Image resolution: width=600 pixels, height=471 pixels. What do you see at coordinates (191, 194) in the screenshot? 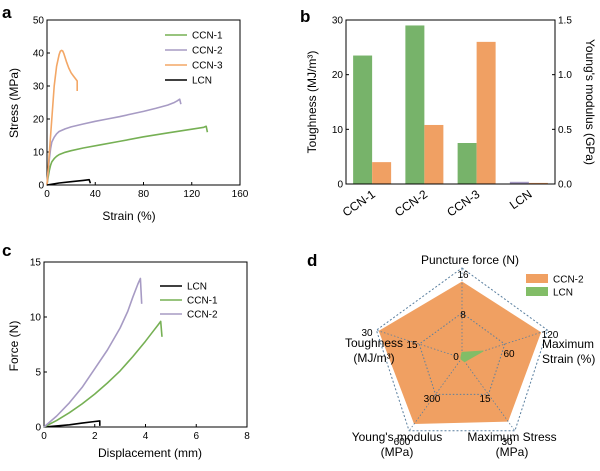
I see `x-tick-label: 120` at bounding box center [191, 194].